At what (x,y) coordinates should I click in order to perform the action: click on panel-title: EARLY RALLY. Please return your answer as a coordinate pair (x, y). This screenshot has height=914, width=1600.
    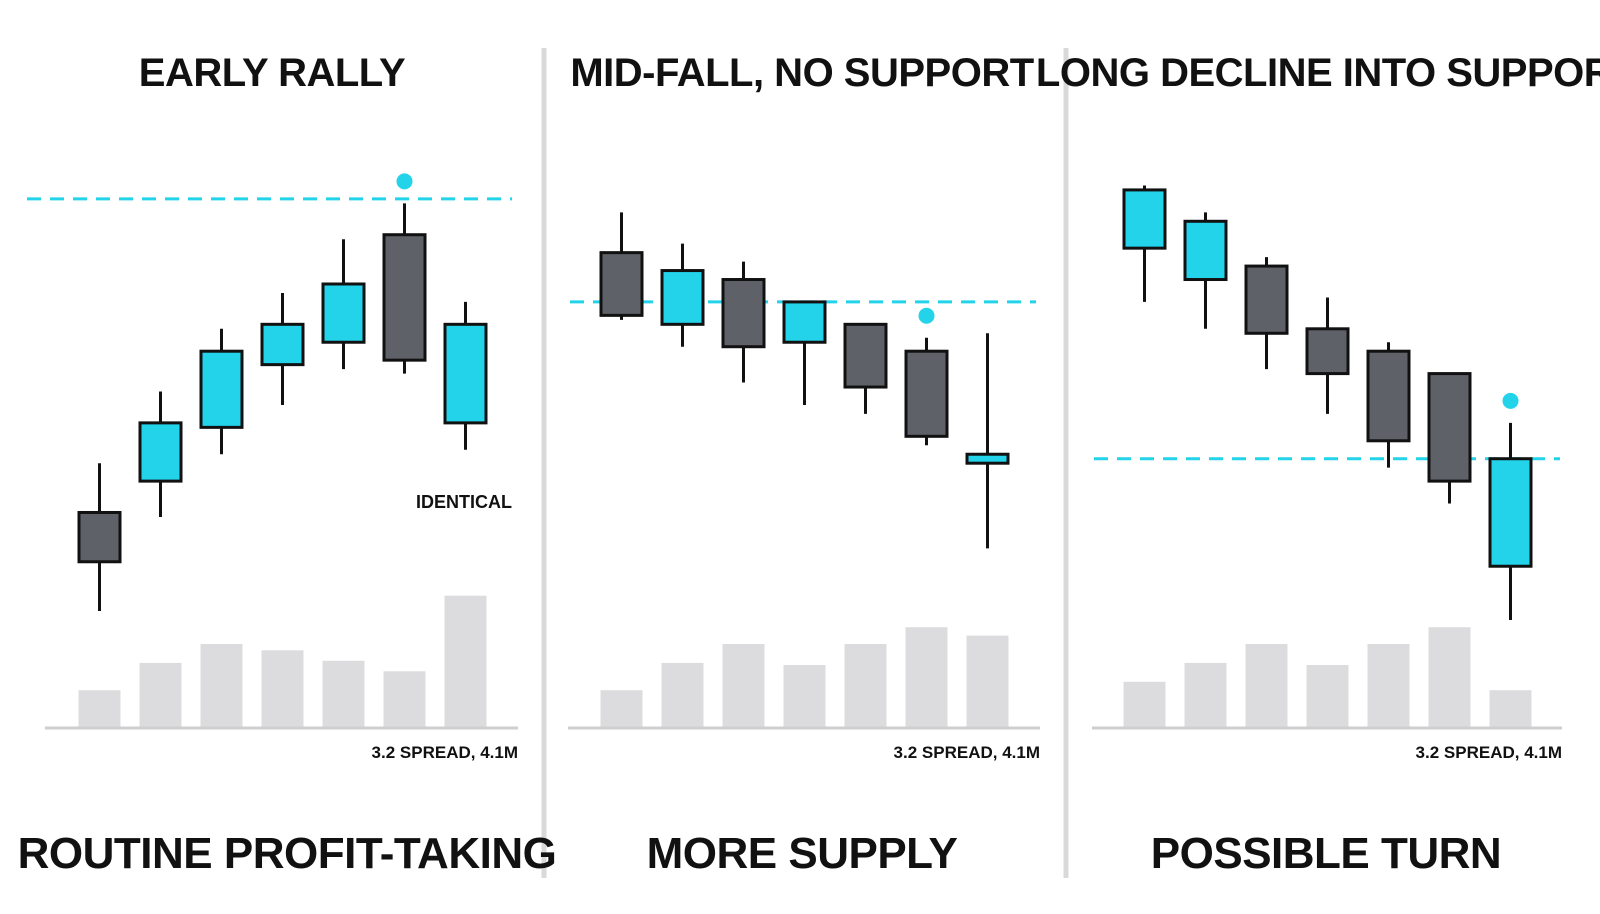
    Looking at the image, I should click on (272, 73).